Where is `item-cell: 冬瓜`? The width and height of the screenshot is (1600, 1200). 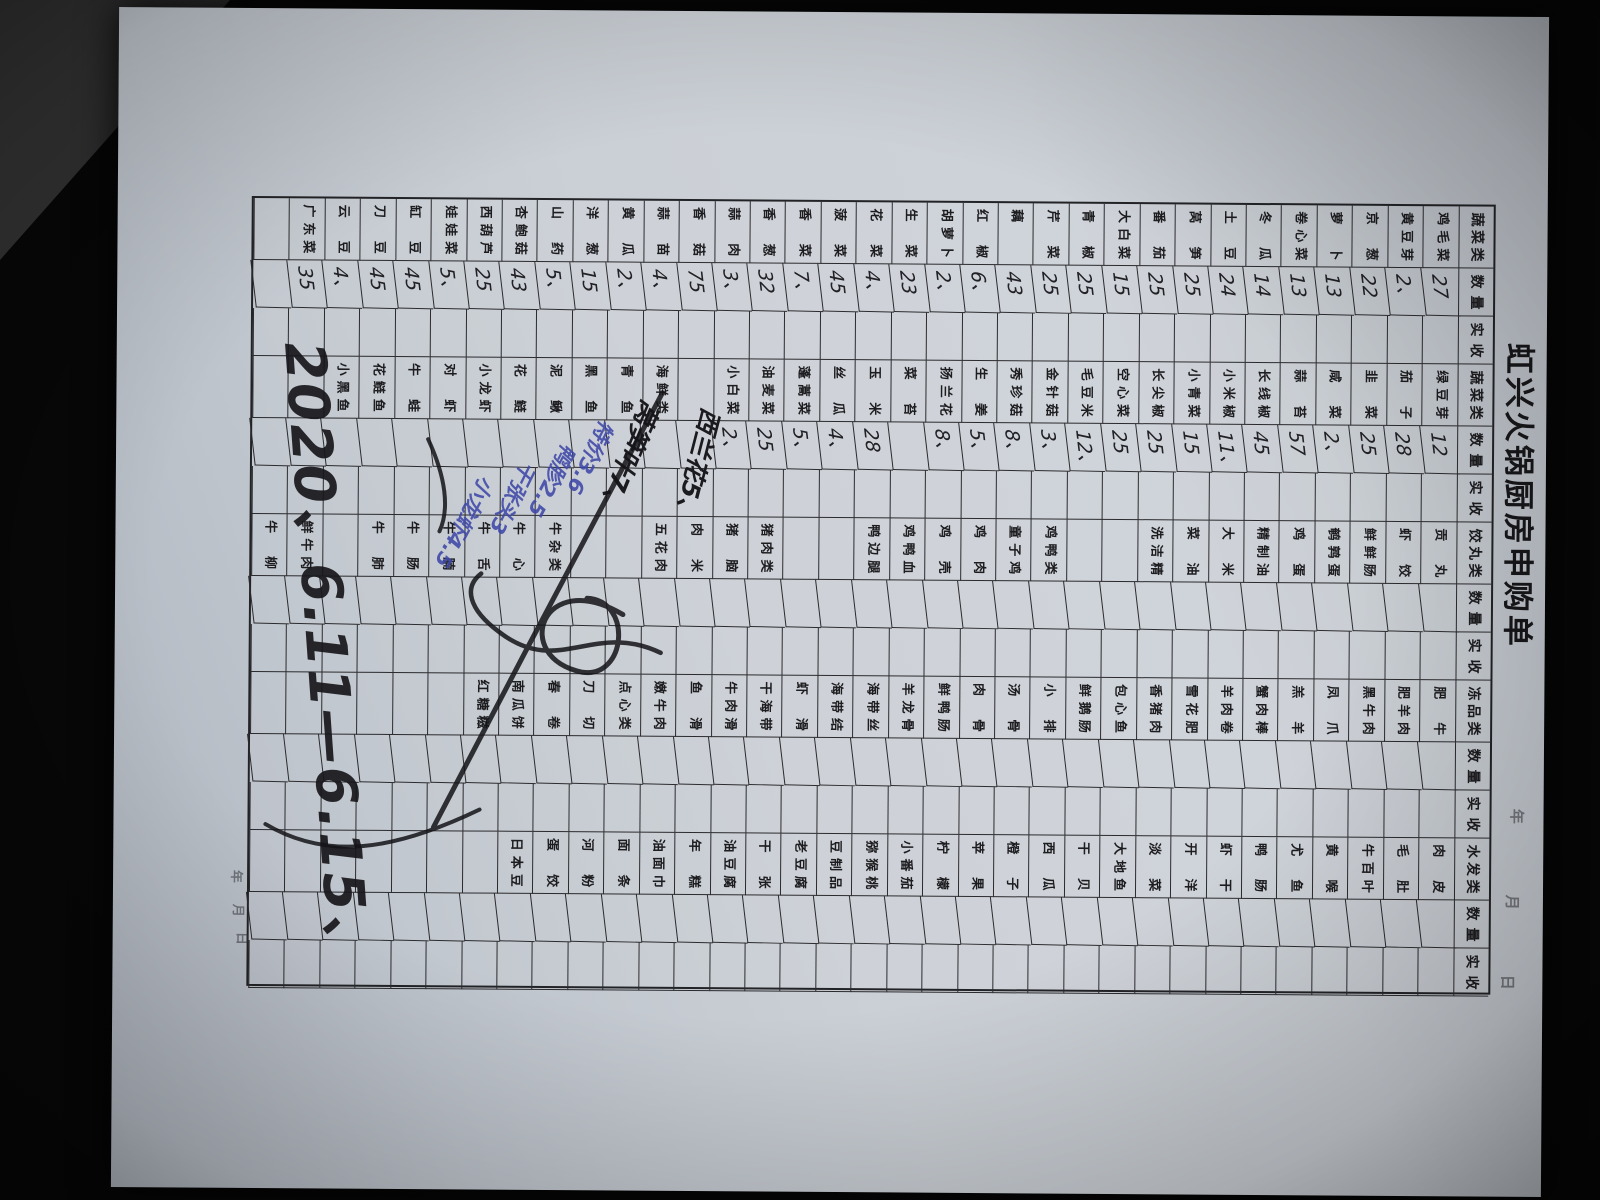 item-cell: 冬瓜 is located at coordinates (1263, 236).